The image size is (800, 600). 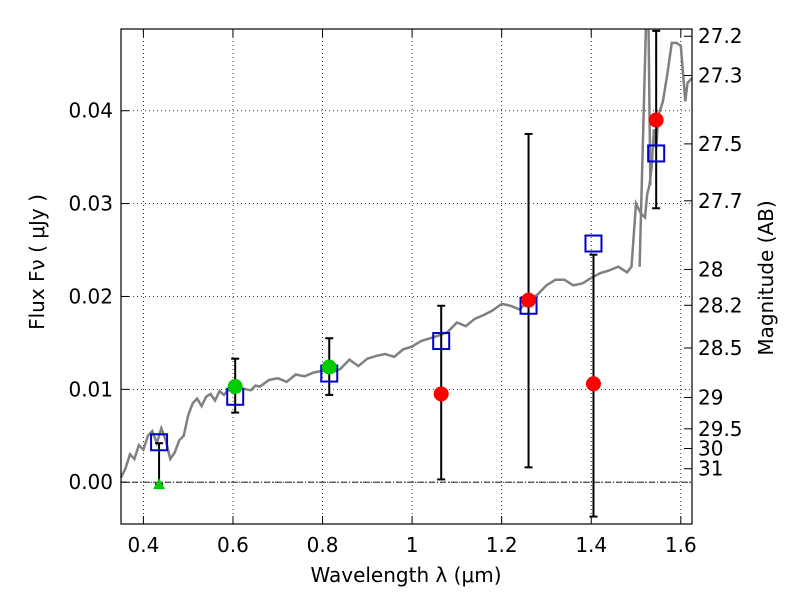 I want to click on x-tick-label: 1.2, so click(x=502, y=545).